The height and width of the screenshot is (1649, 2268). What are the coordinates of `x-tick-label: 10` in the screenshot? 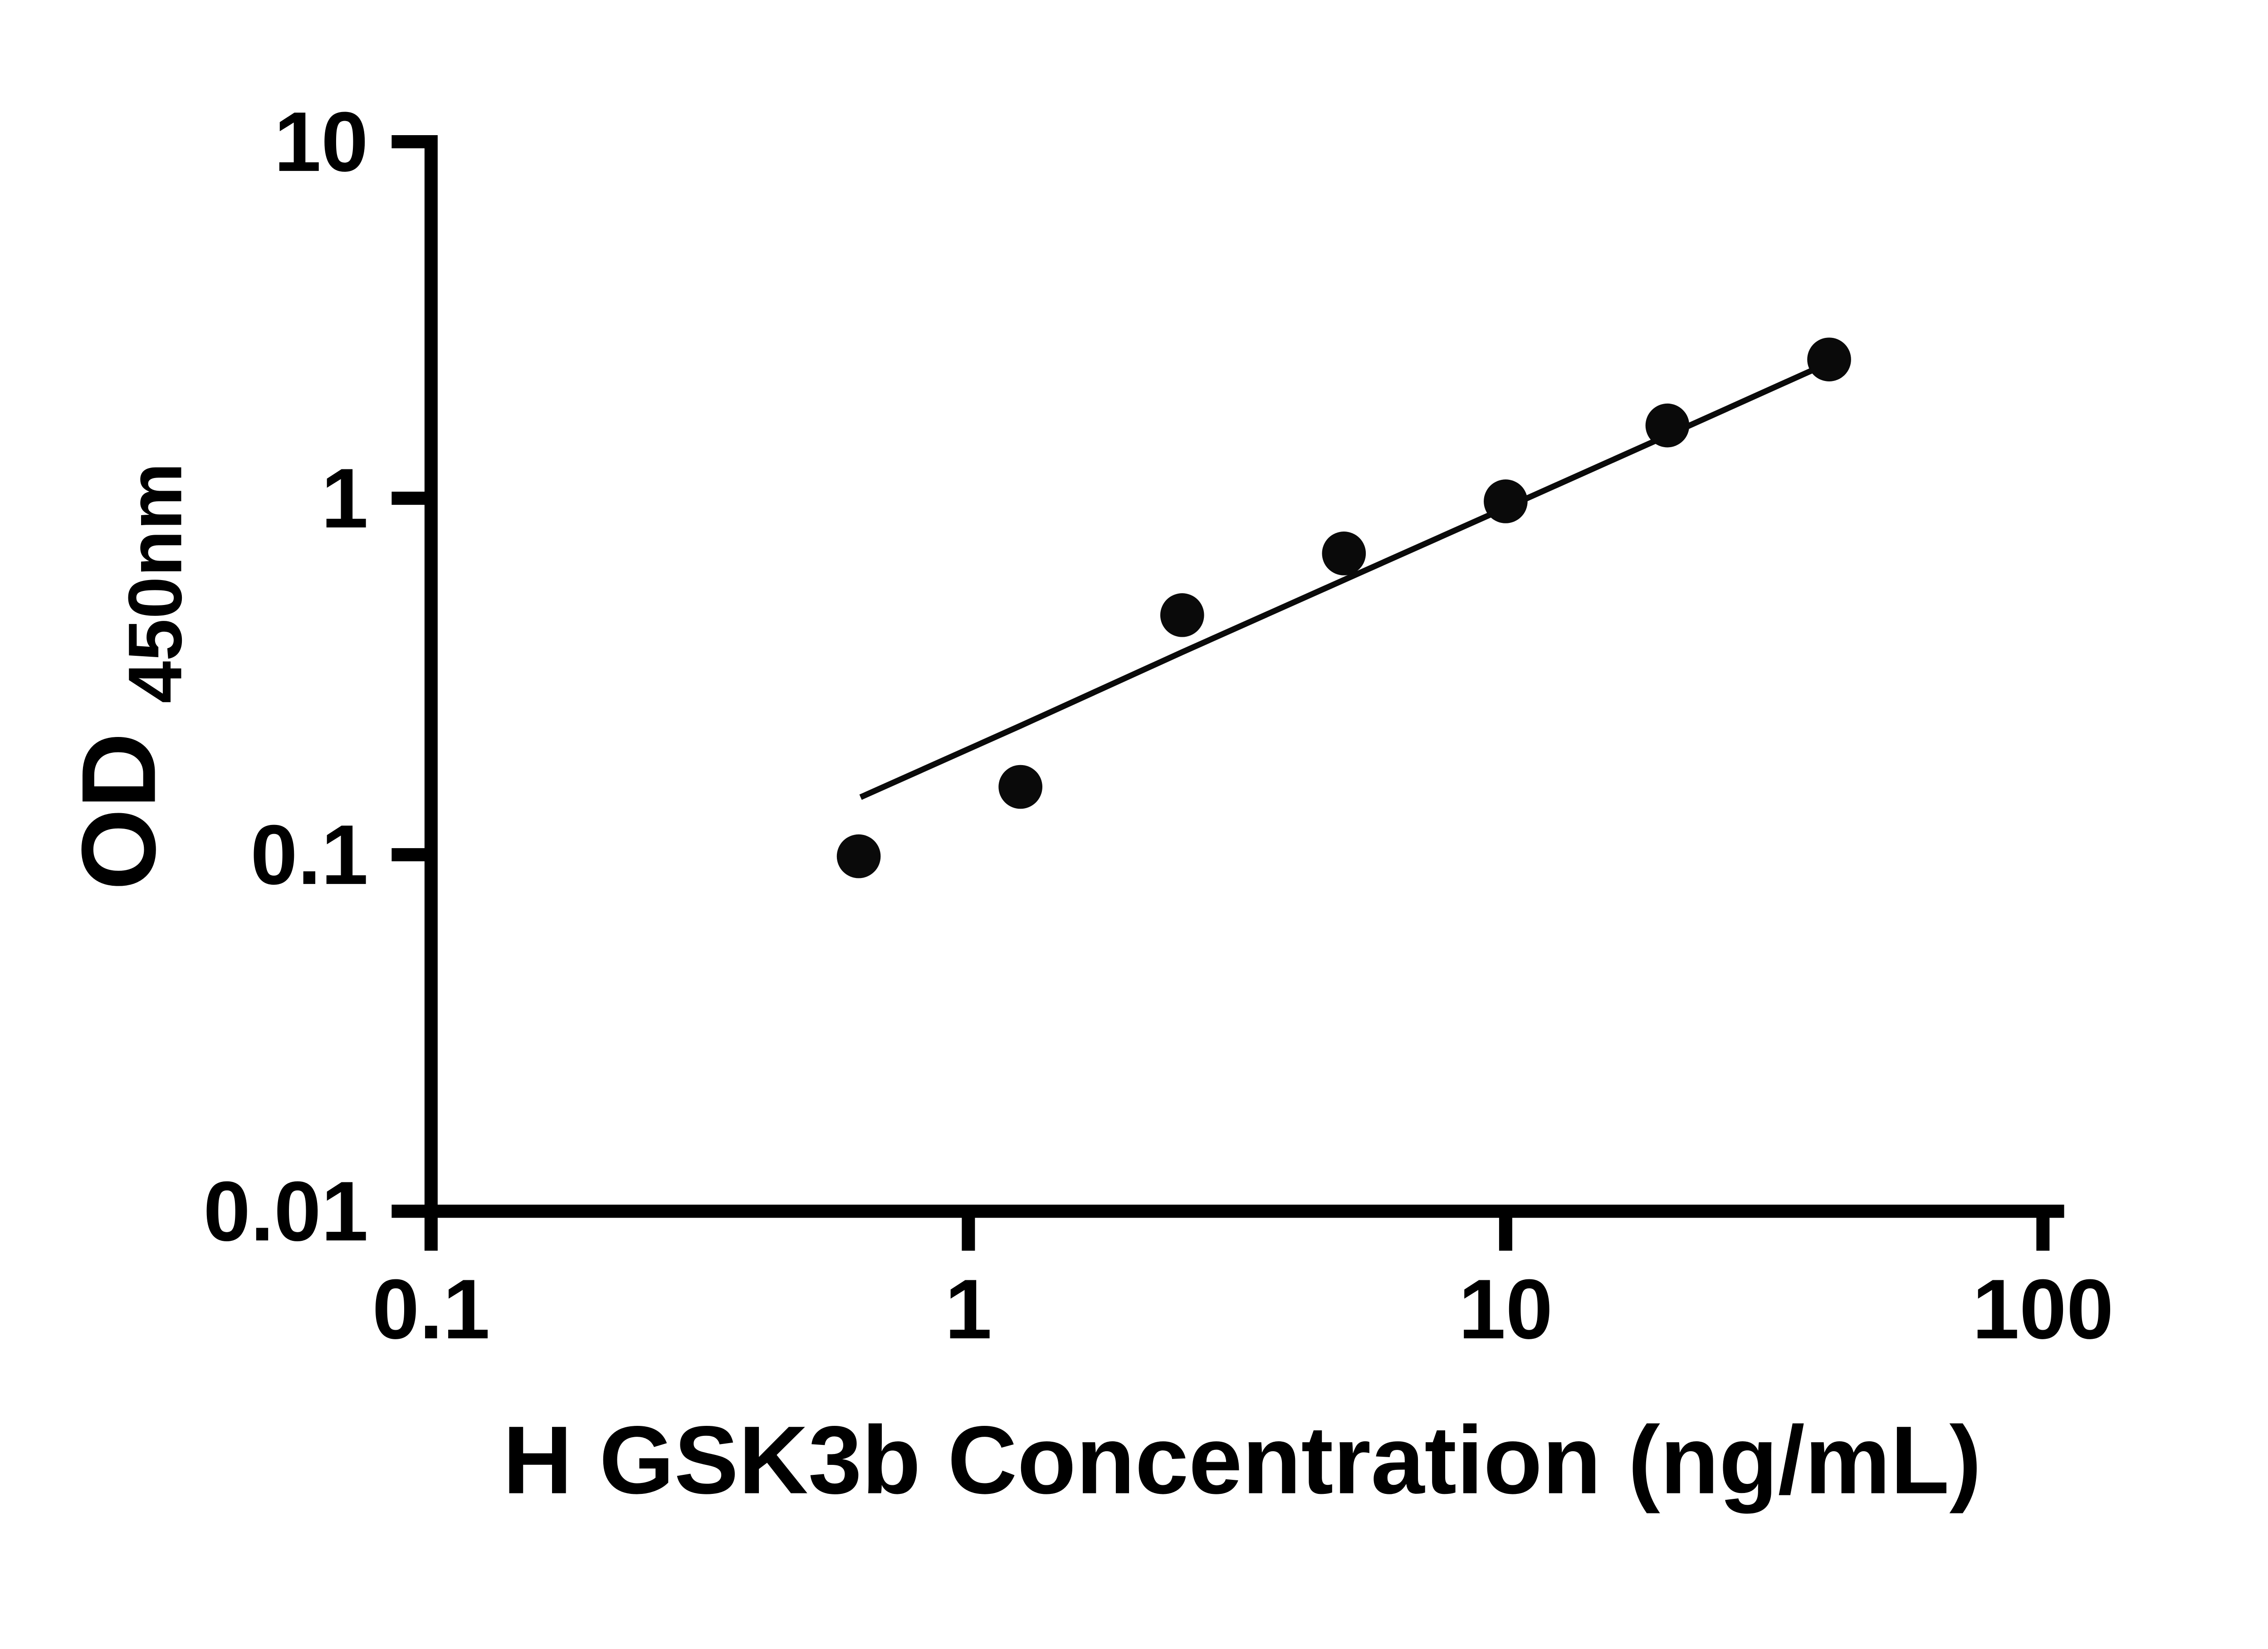 It's located at (1505, 1309).